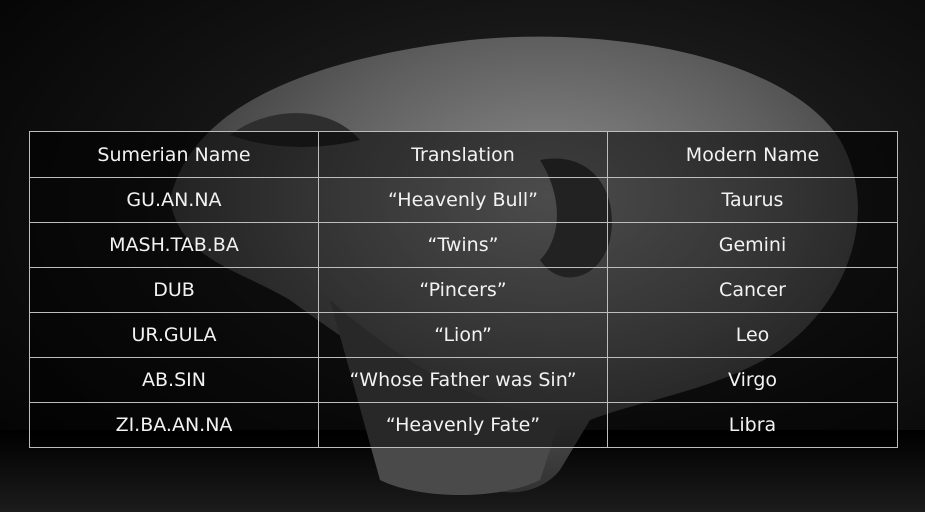  What do you see at coordinates (752, 154) in the screenshot?
I see `header-modern-name: Modern Name` at bounding box center [752, 154].